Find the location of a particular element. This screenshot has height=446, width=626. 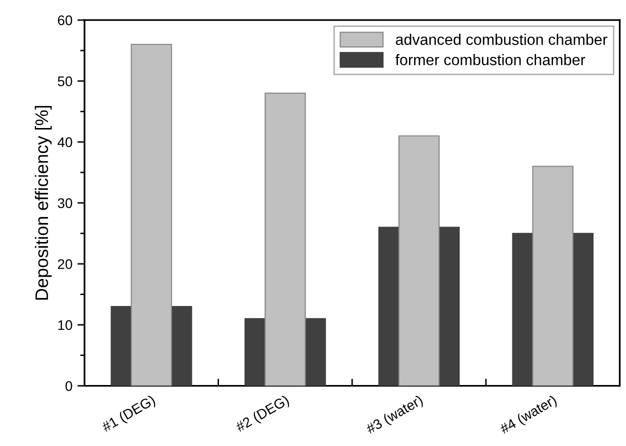

y-tick-label: 50 is located at coordinates (65, 81).